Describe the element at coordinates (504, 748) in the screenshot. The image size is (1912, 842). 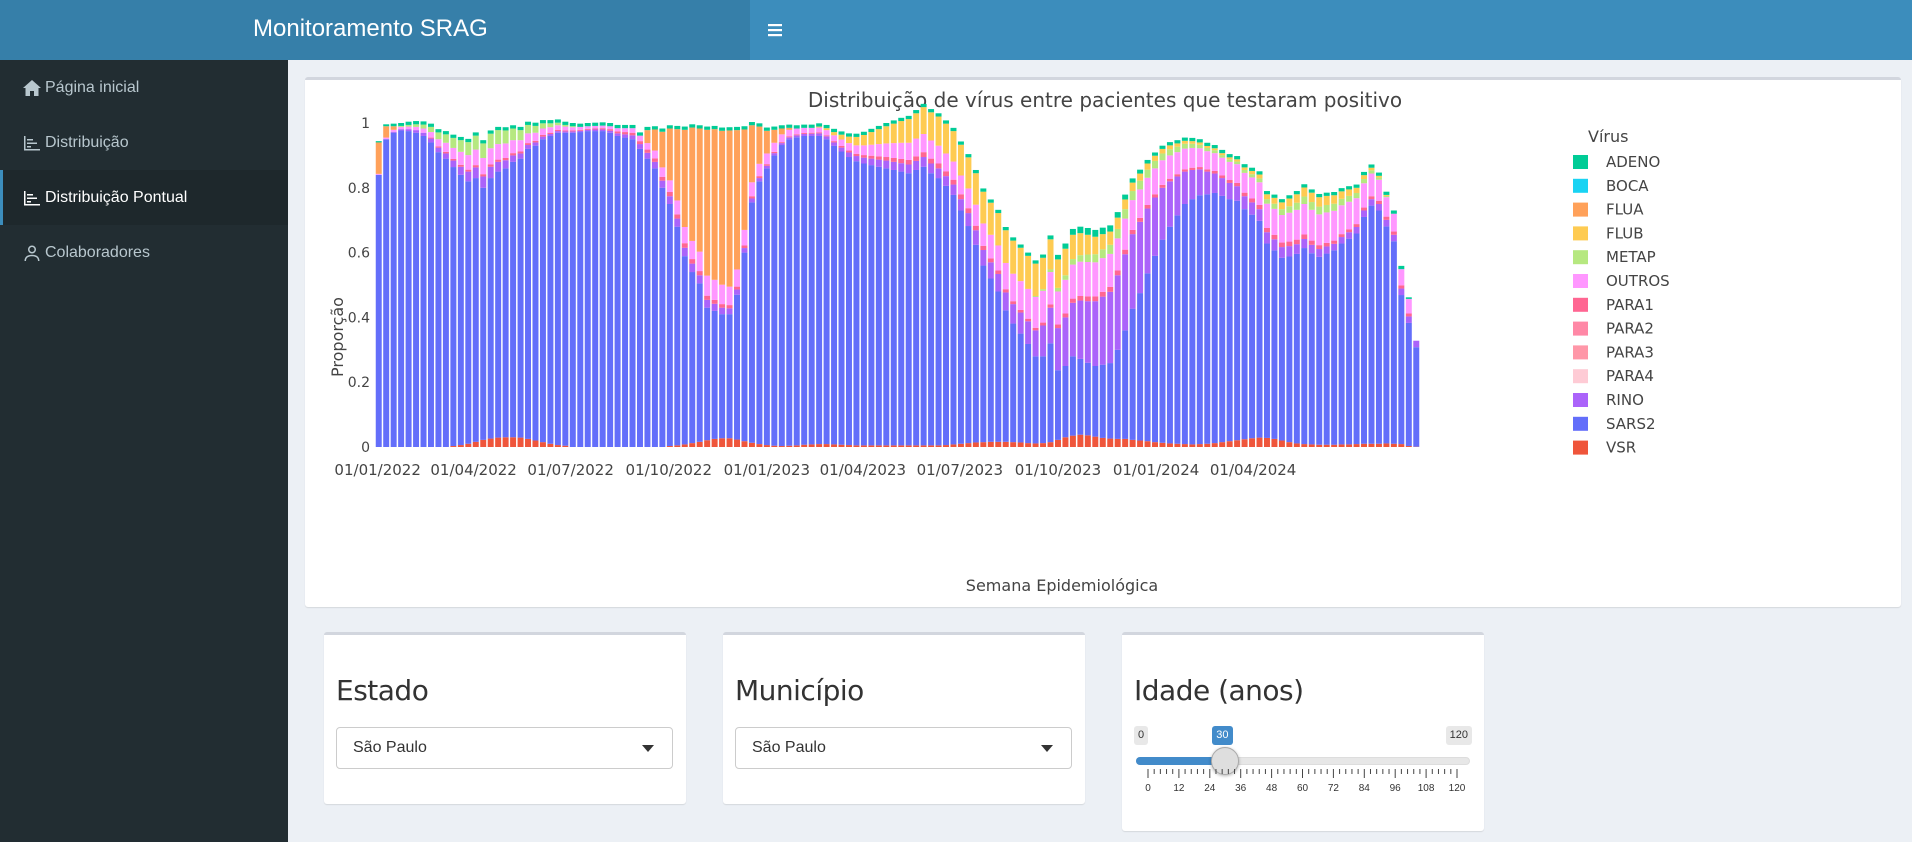
I see `estado-select: São Paulo` at that location.